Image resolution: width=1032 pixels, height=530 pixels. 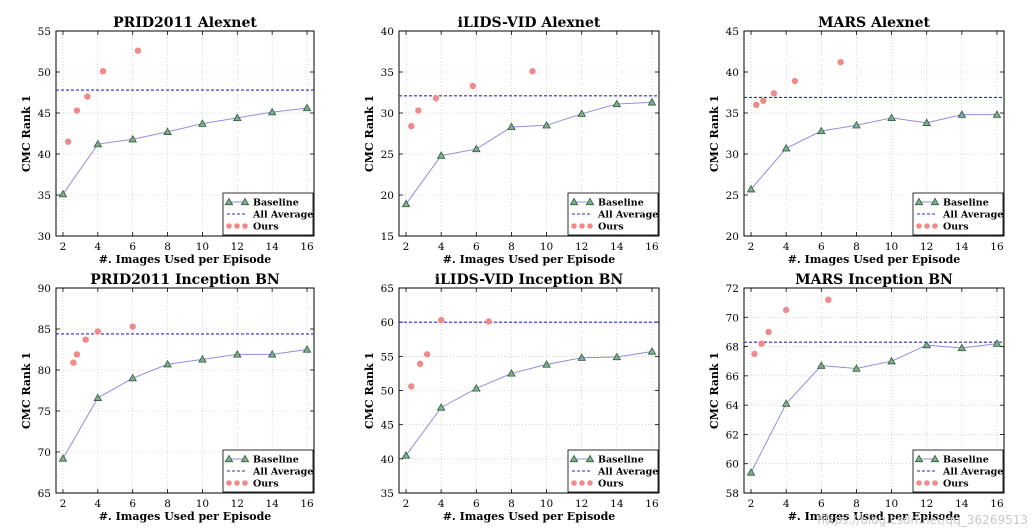 What do you see at coordinates (733, 406) in the screenshot?
I see `y-tick-label: 64` at bounding box center [733, 406].